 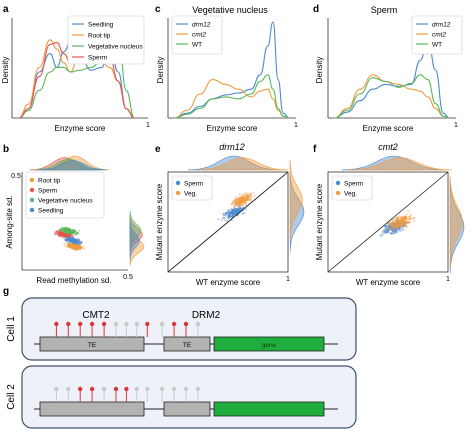 What do you see at coordinates (158, 149) in the screenshot?
I see `panel-letter-e: e` at bounding box center [158, 149].